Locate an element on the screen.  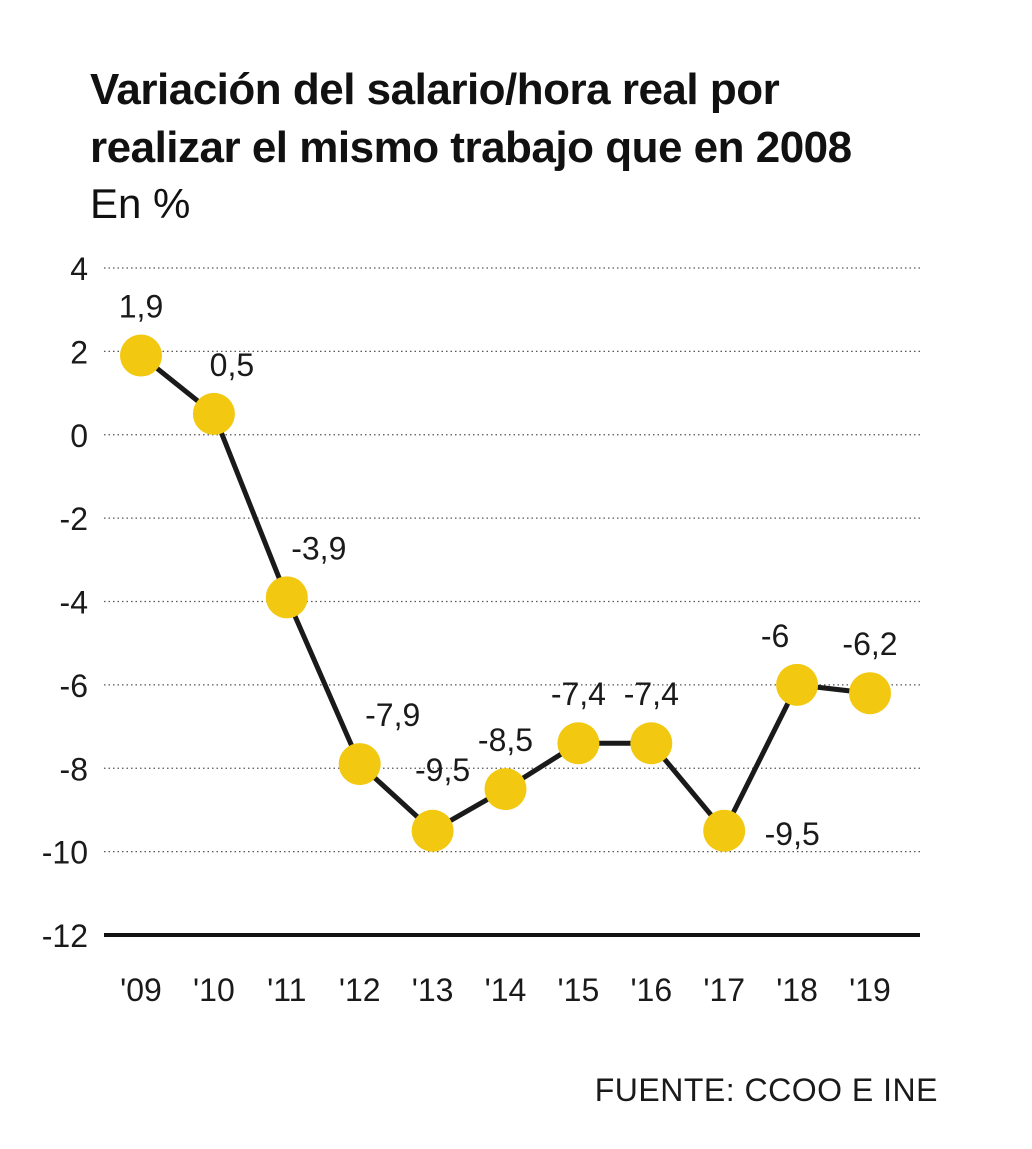
x-tick-label: '17 is located at coordinates (724, 990).